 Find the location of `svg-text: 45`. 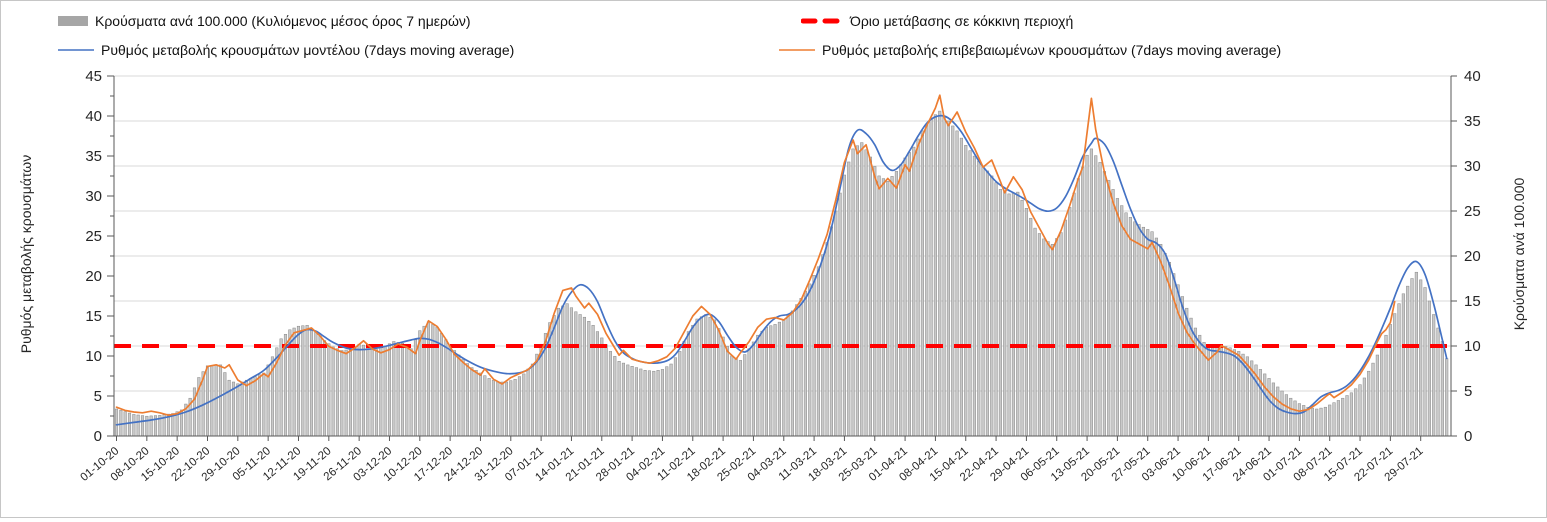

svg-text: 45 is located at coordinates (93, 76).